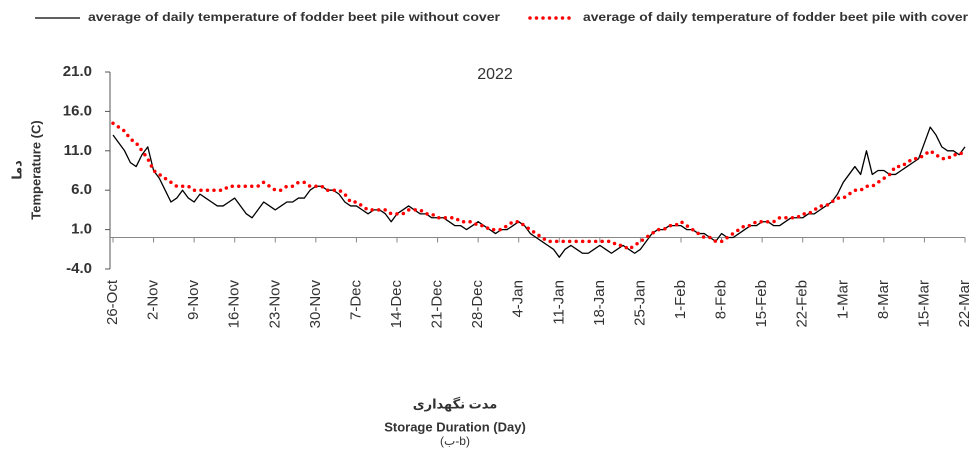 Image resolution: width=972 pixels, height=462 pixels. Describe the element at coordinates (81, 189) in the screenshot. I see `y-tick-label: 6.0` at that location.